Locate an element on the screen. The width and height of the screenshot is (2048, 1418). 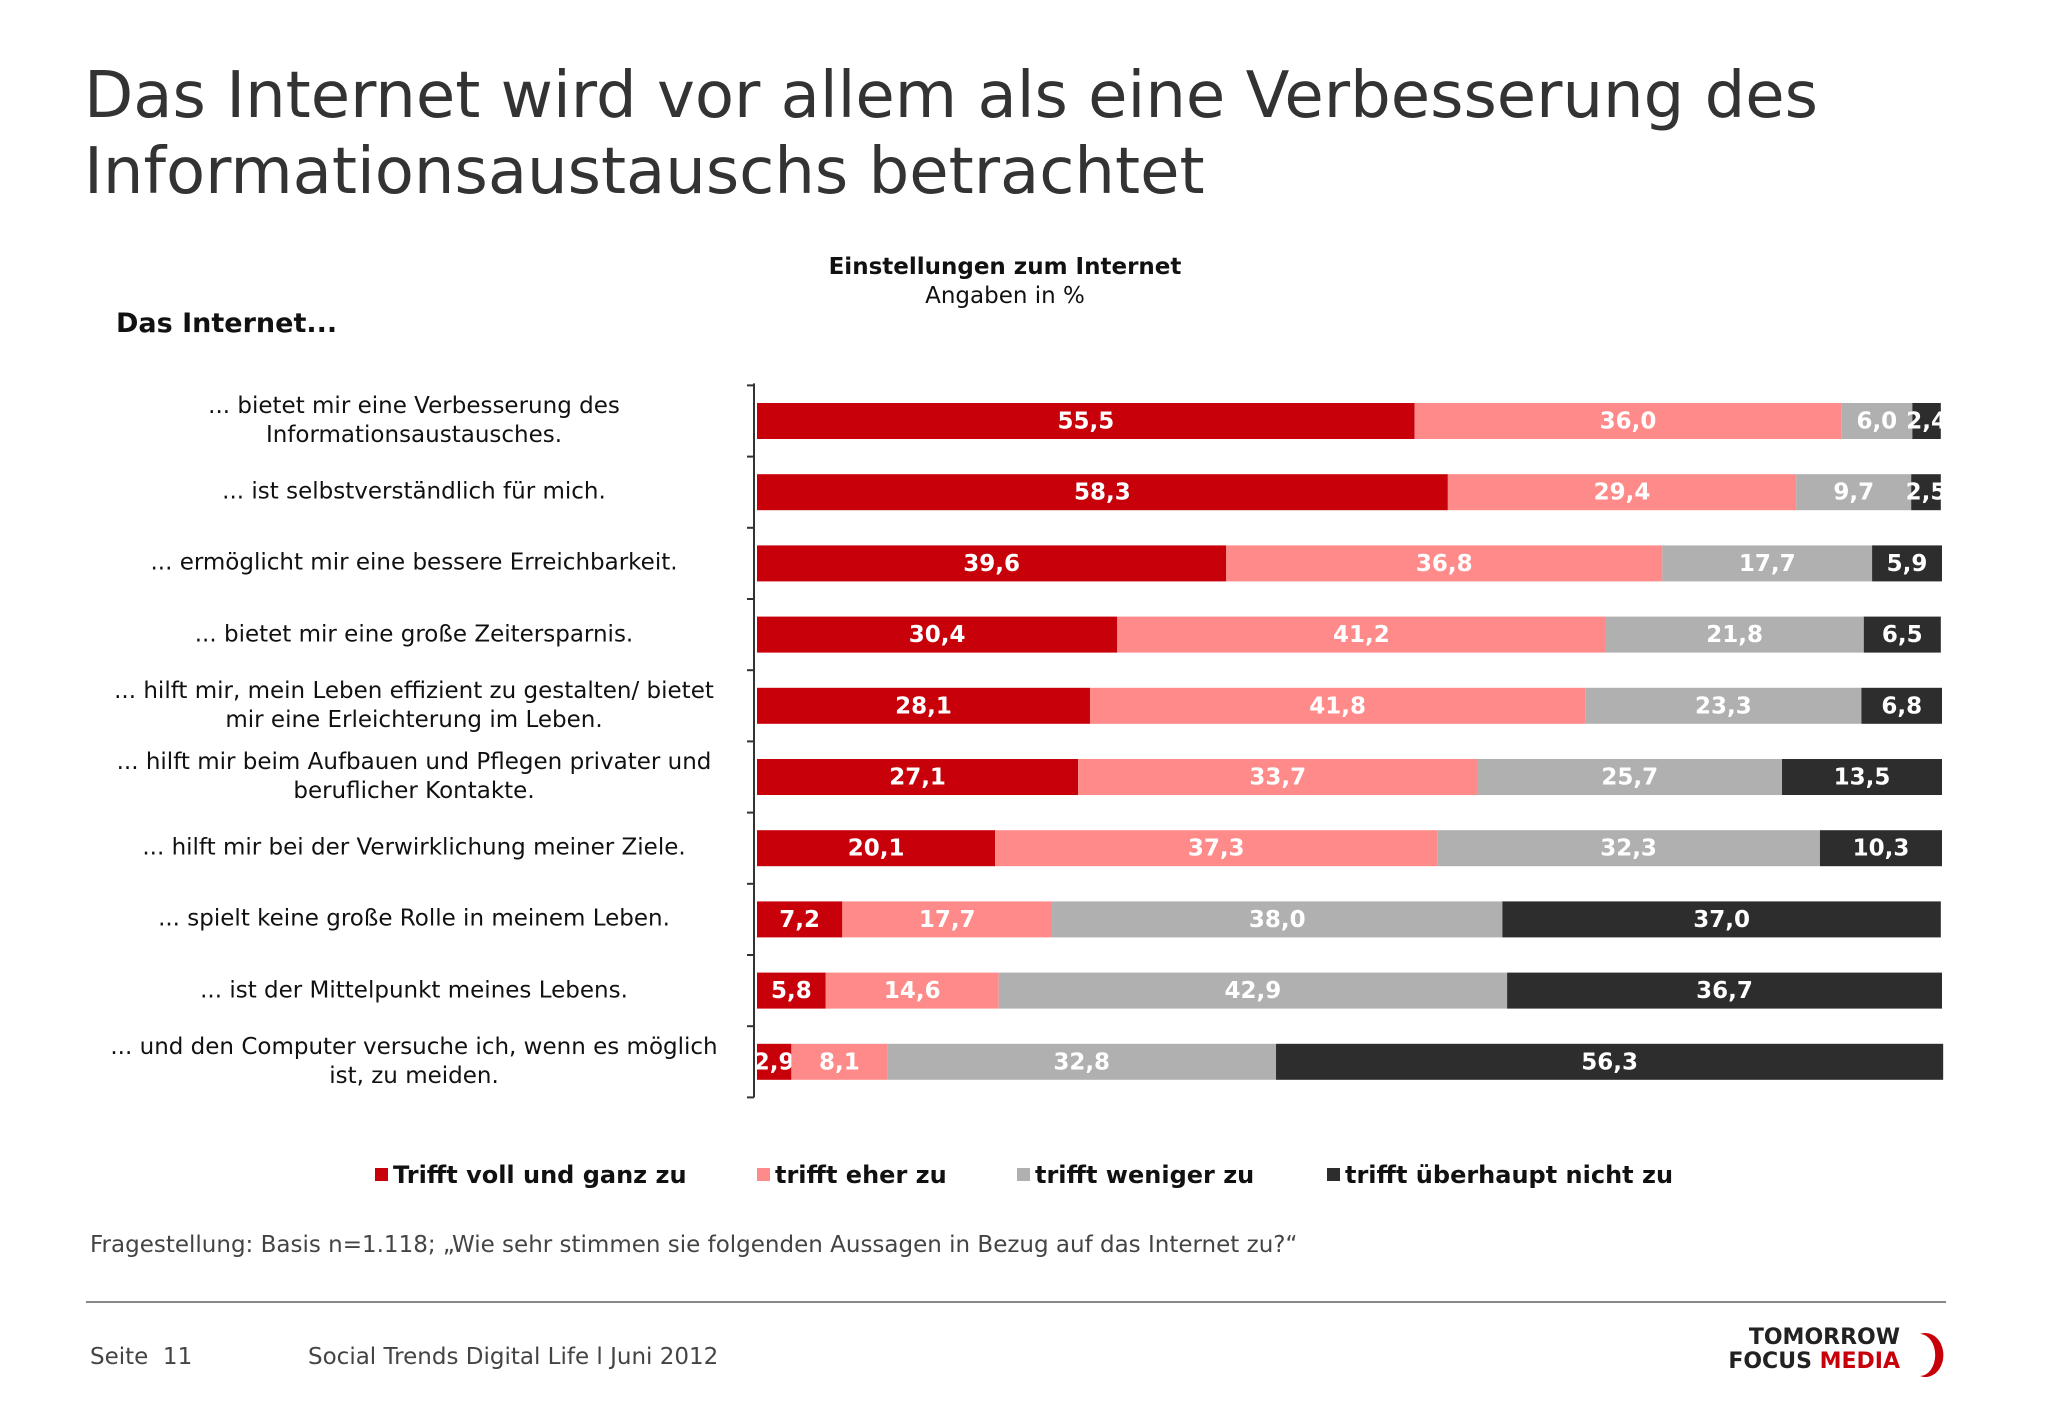
data-label: 39,6 is located at coordinates (991, 564).